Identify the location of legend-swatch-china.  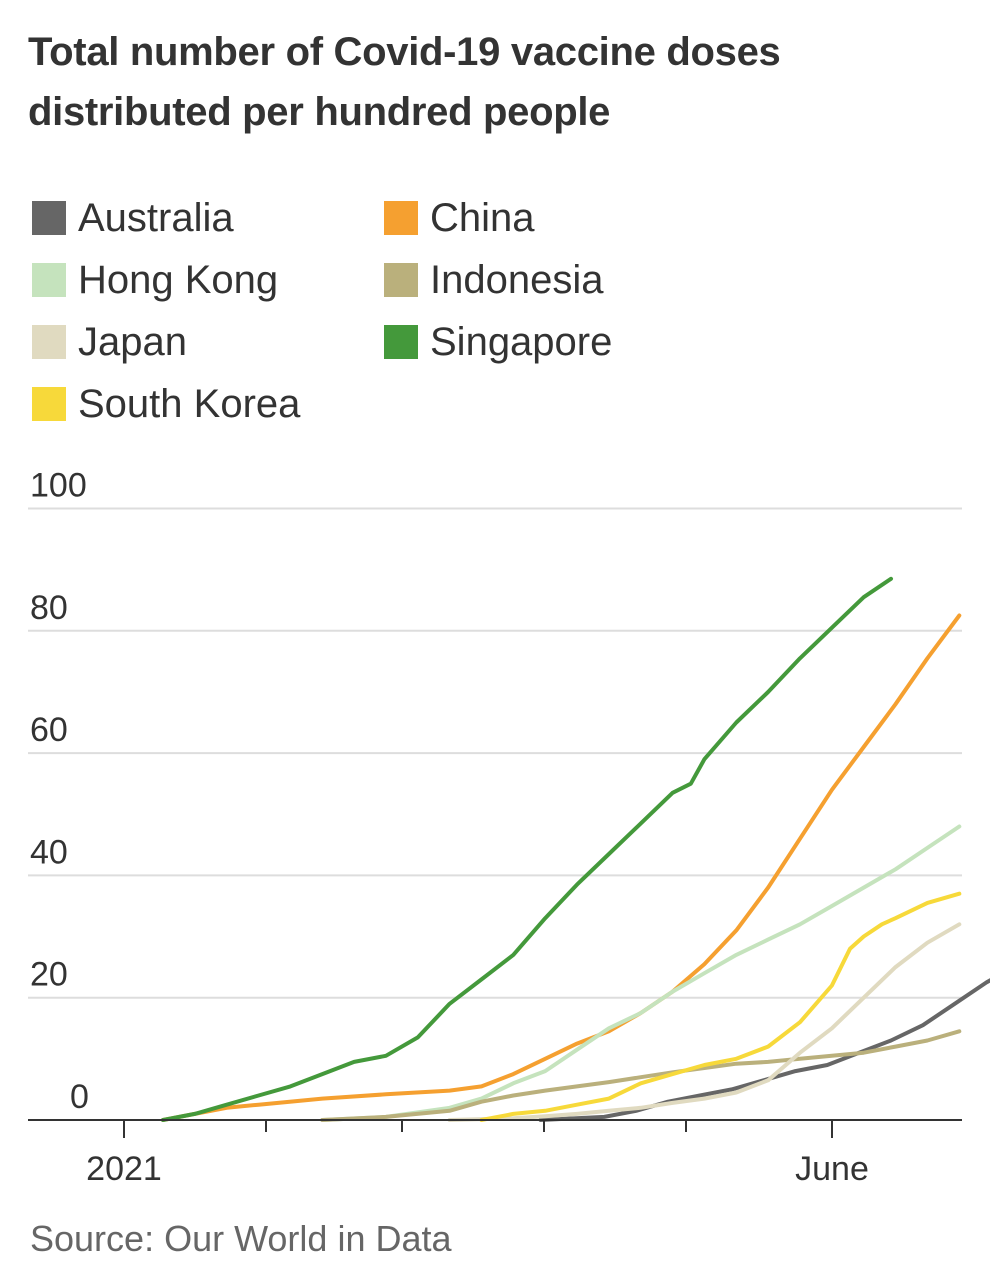
(401, 218).